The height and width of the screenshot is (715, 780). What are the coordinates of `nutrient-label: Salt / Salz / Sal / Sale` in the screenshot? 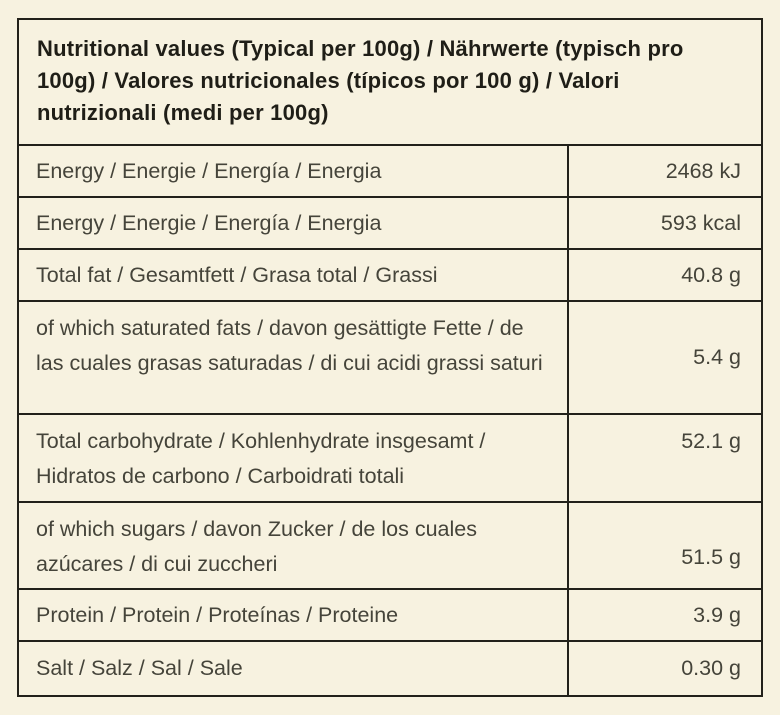 It's located at (139, 668).